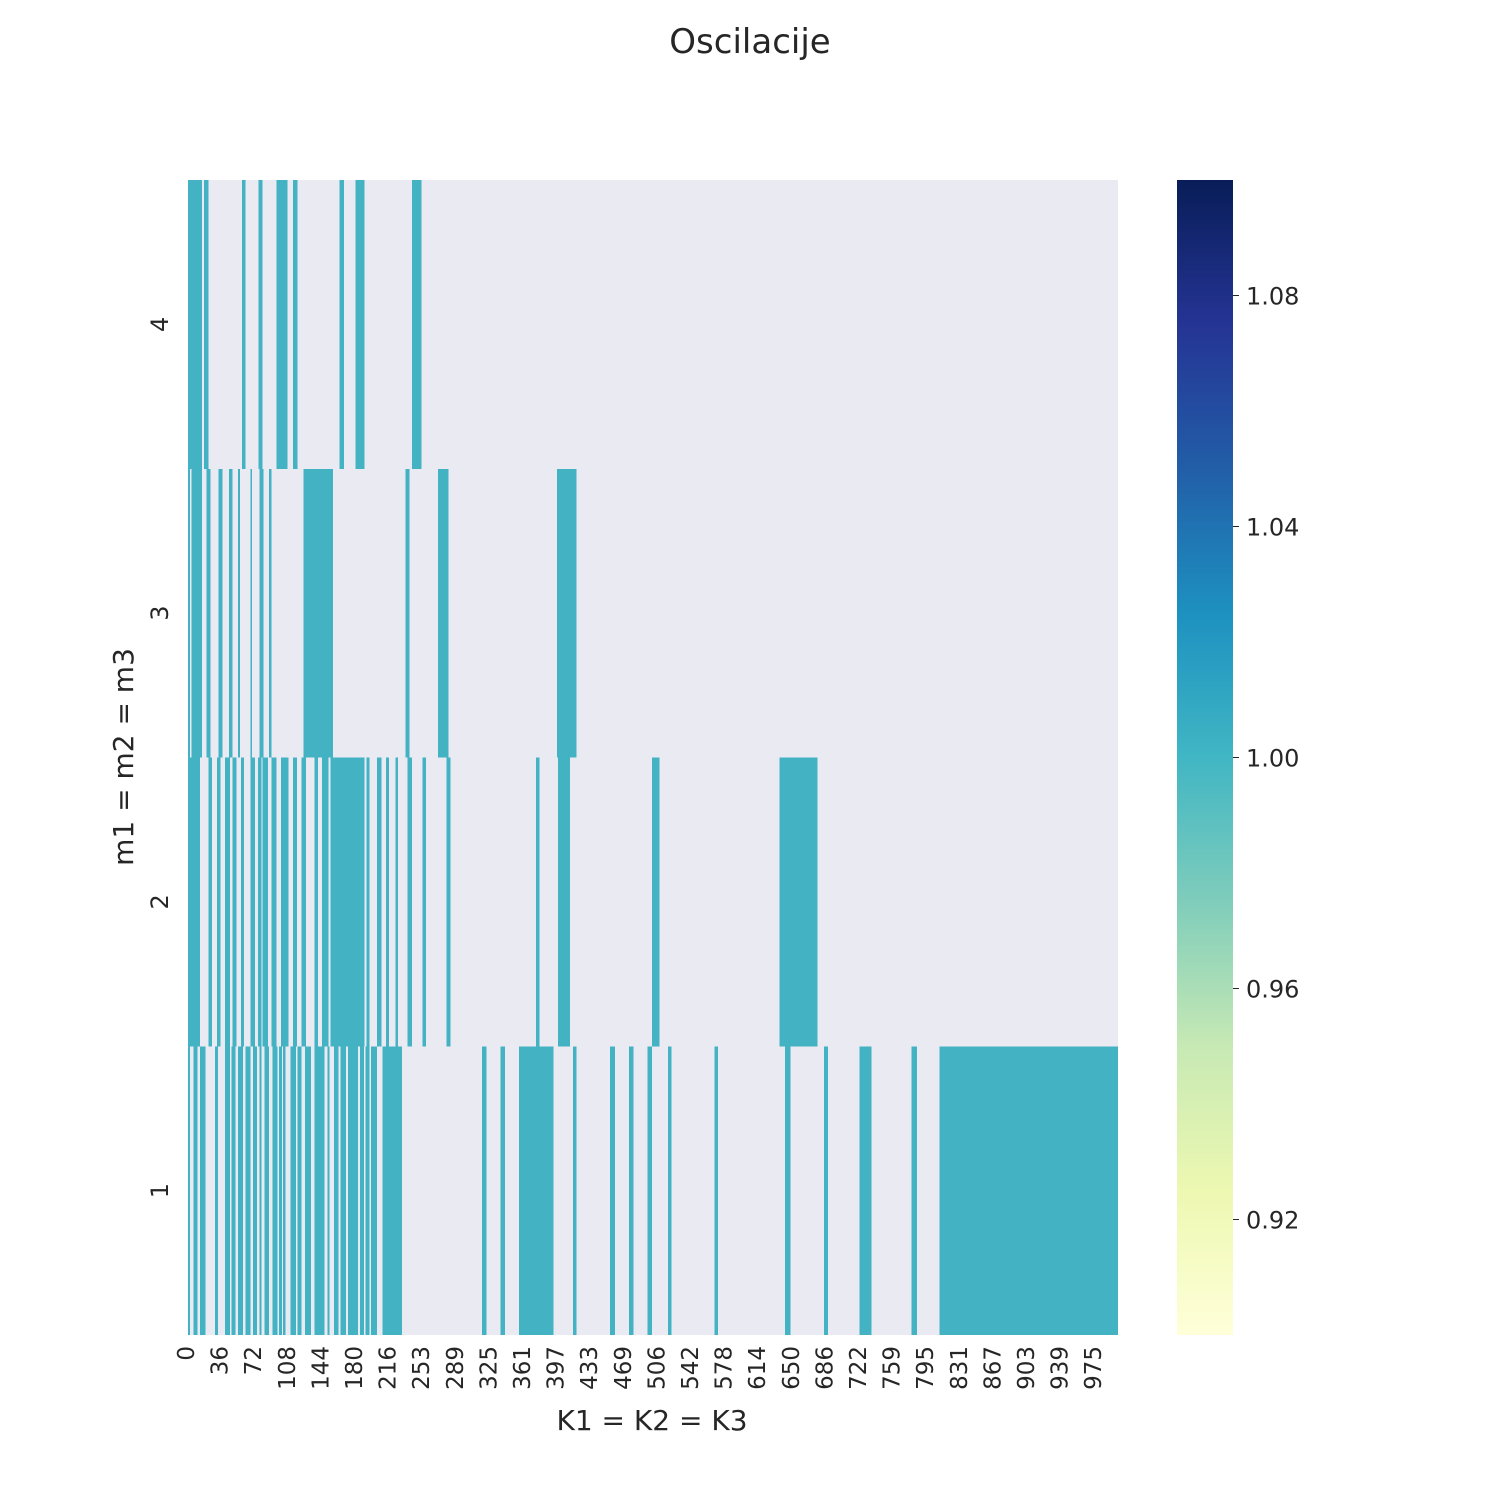  What do you see at coordinates (758, 1368) in the screenshot?
I see `x-tick-label: 614` at bounding box center [758, 1368].